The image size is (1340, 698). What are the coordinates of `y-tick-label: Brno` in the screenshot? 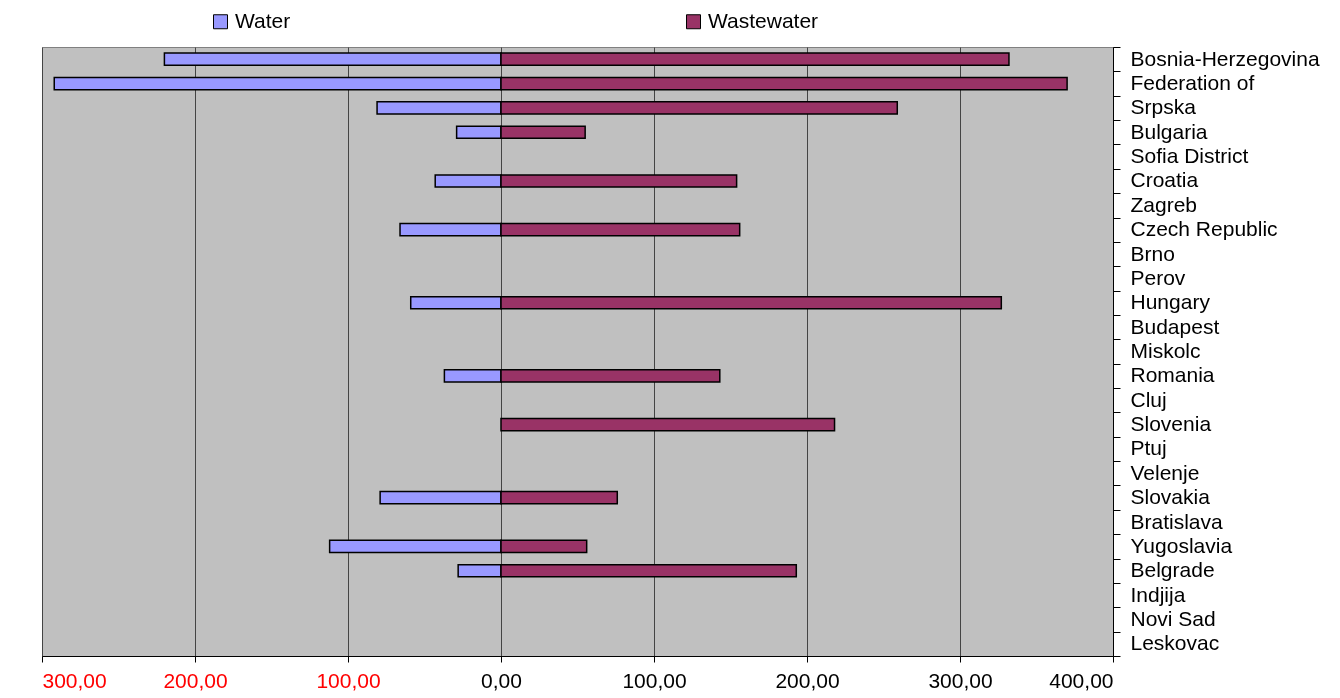 It's located at (1152, 253).